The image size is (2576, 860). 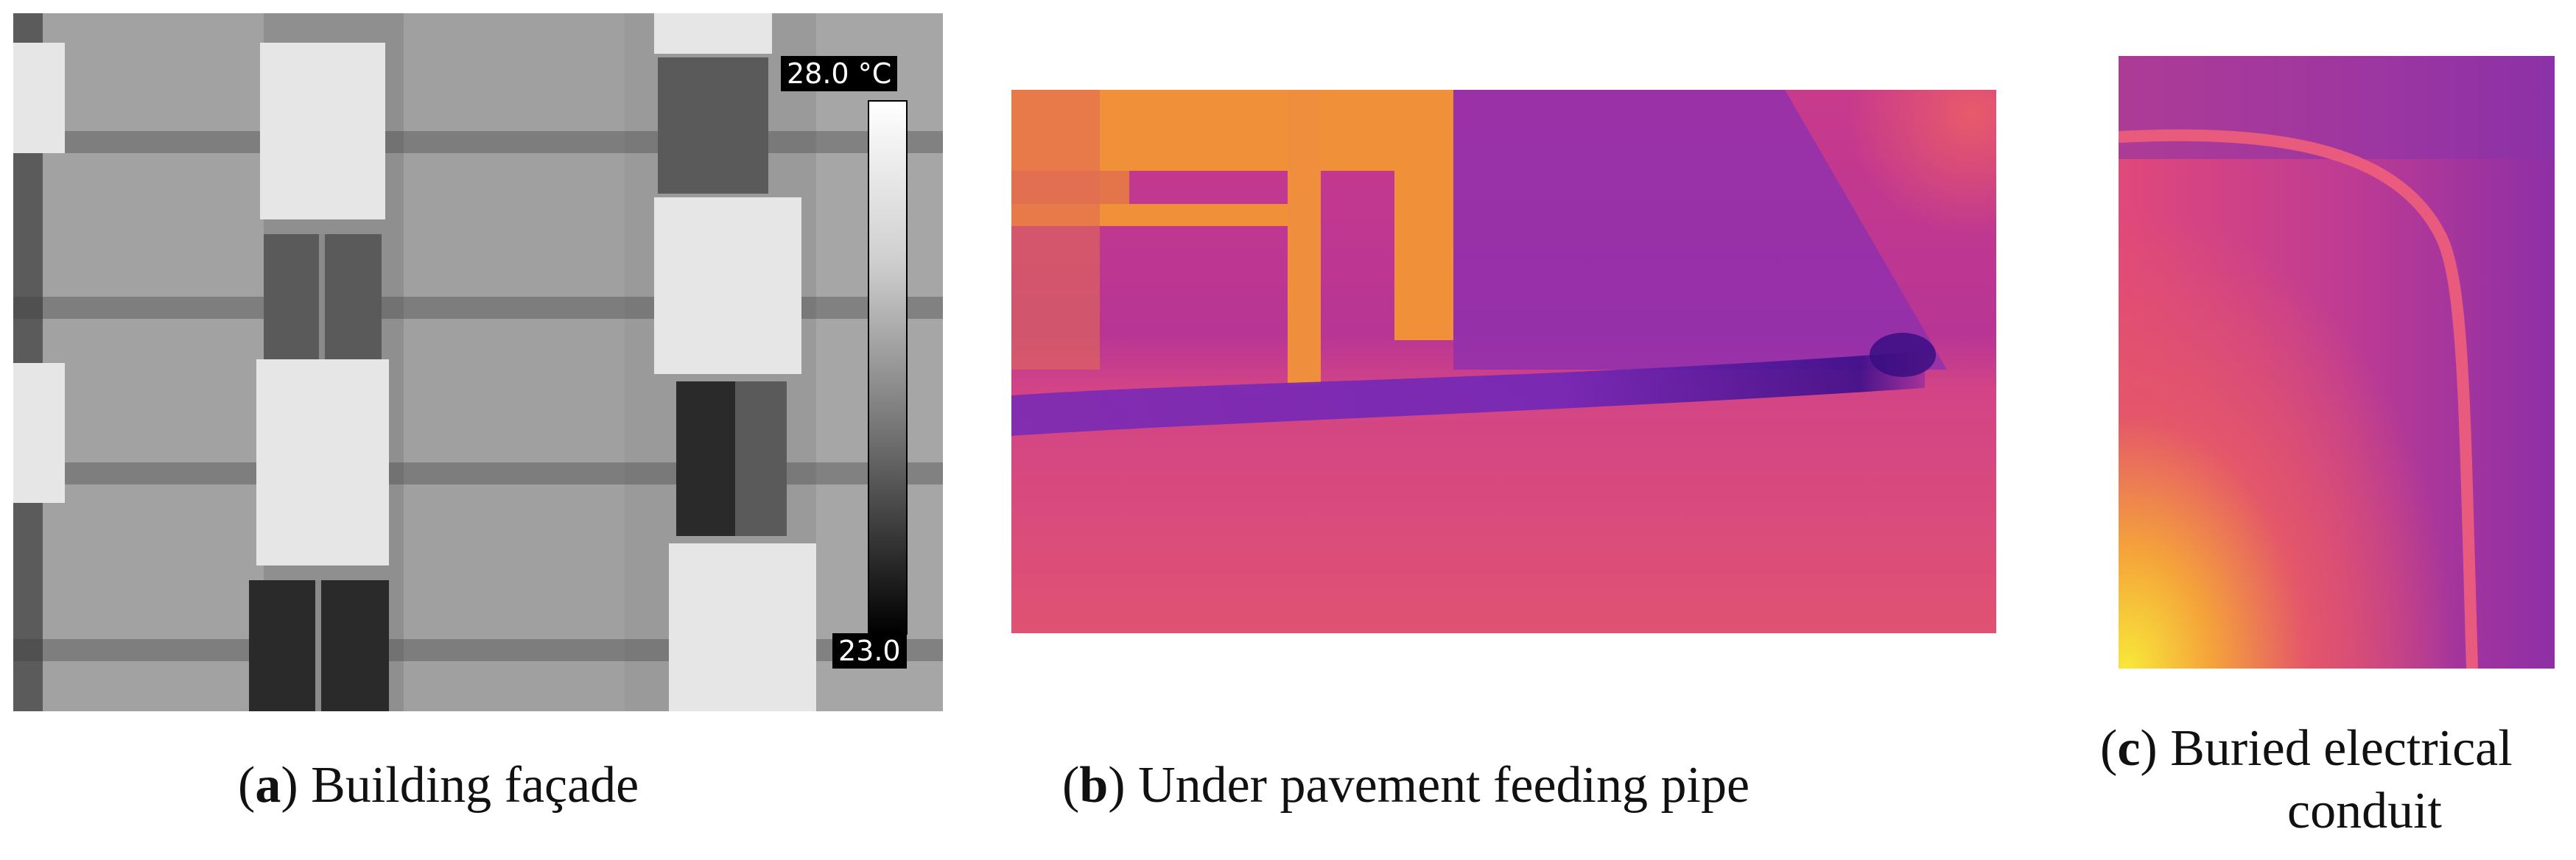 What do you see at coordinates (2364, 811) in the screenshot?
I see `caption-c-line2: conduit` at bounding box center [2364, 811].